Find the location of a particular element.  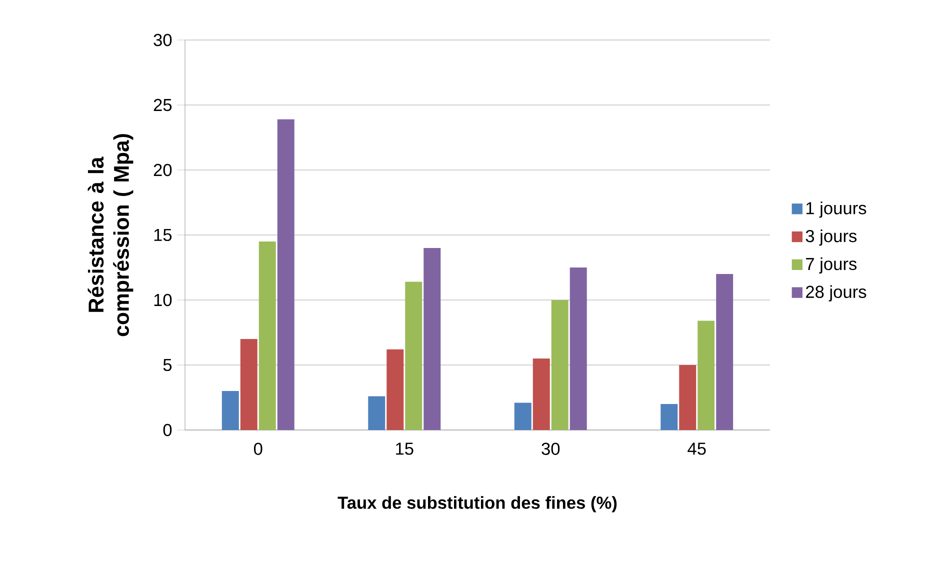

x-tick-label: 0 is located at coordinates (258, 448).